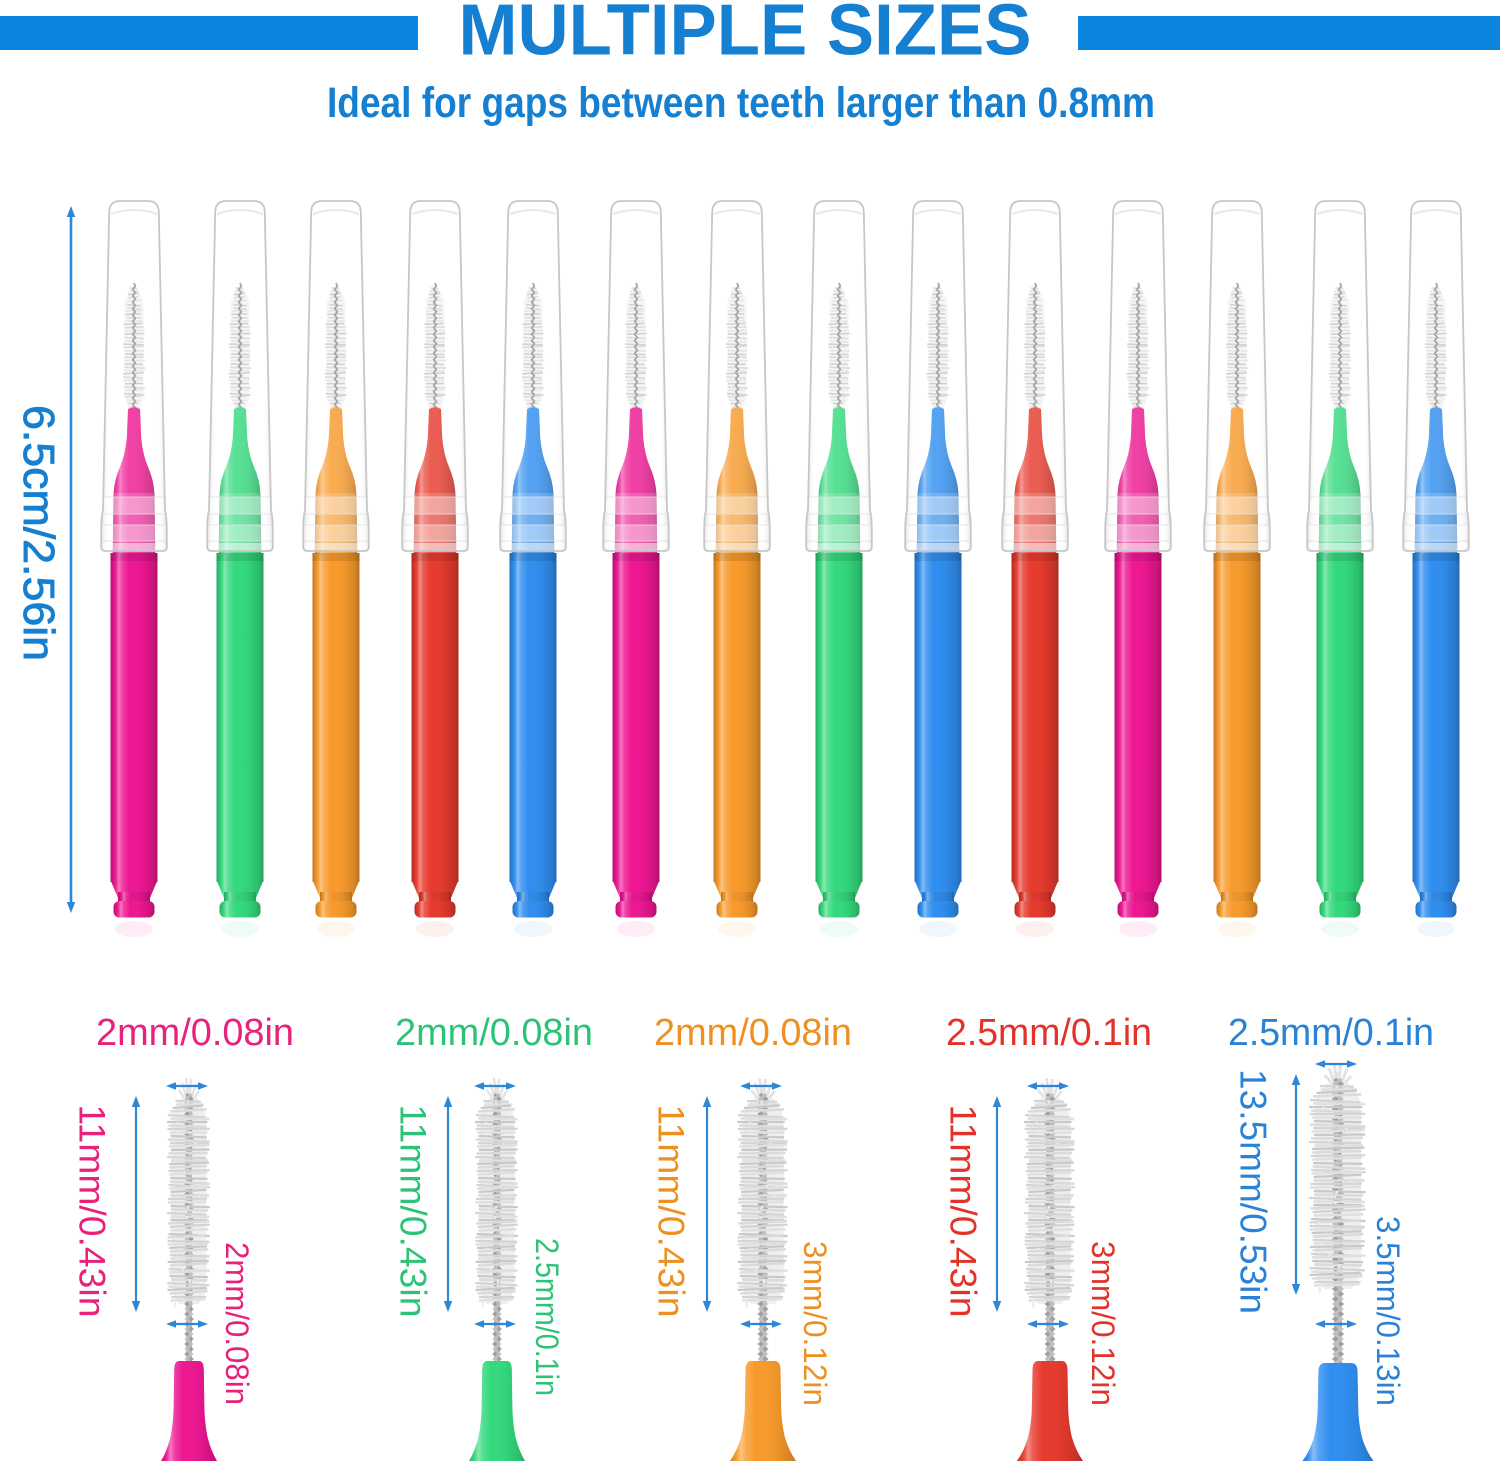 Image resolution: width=1500 pixels, height=1461 pixels. I want to click on svg-text: MULTIPLE SIZES, so click(745, 35).